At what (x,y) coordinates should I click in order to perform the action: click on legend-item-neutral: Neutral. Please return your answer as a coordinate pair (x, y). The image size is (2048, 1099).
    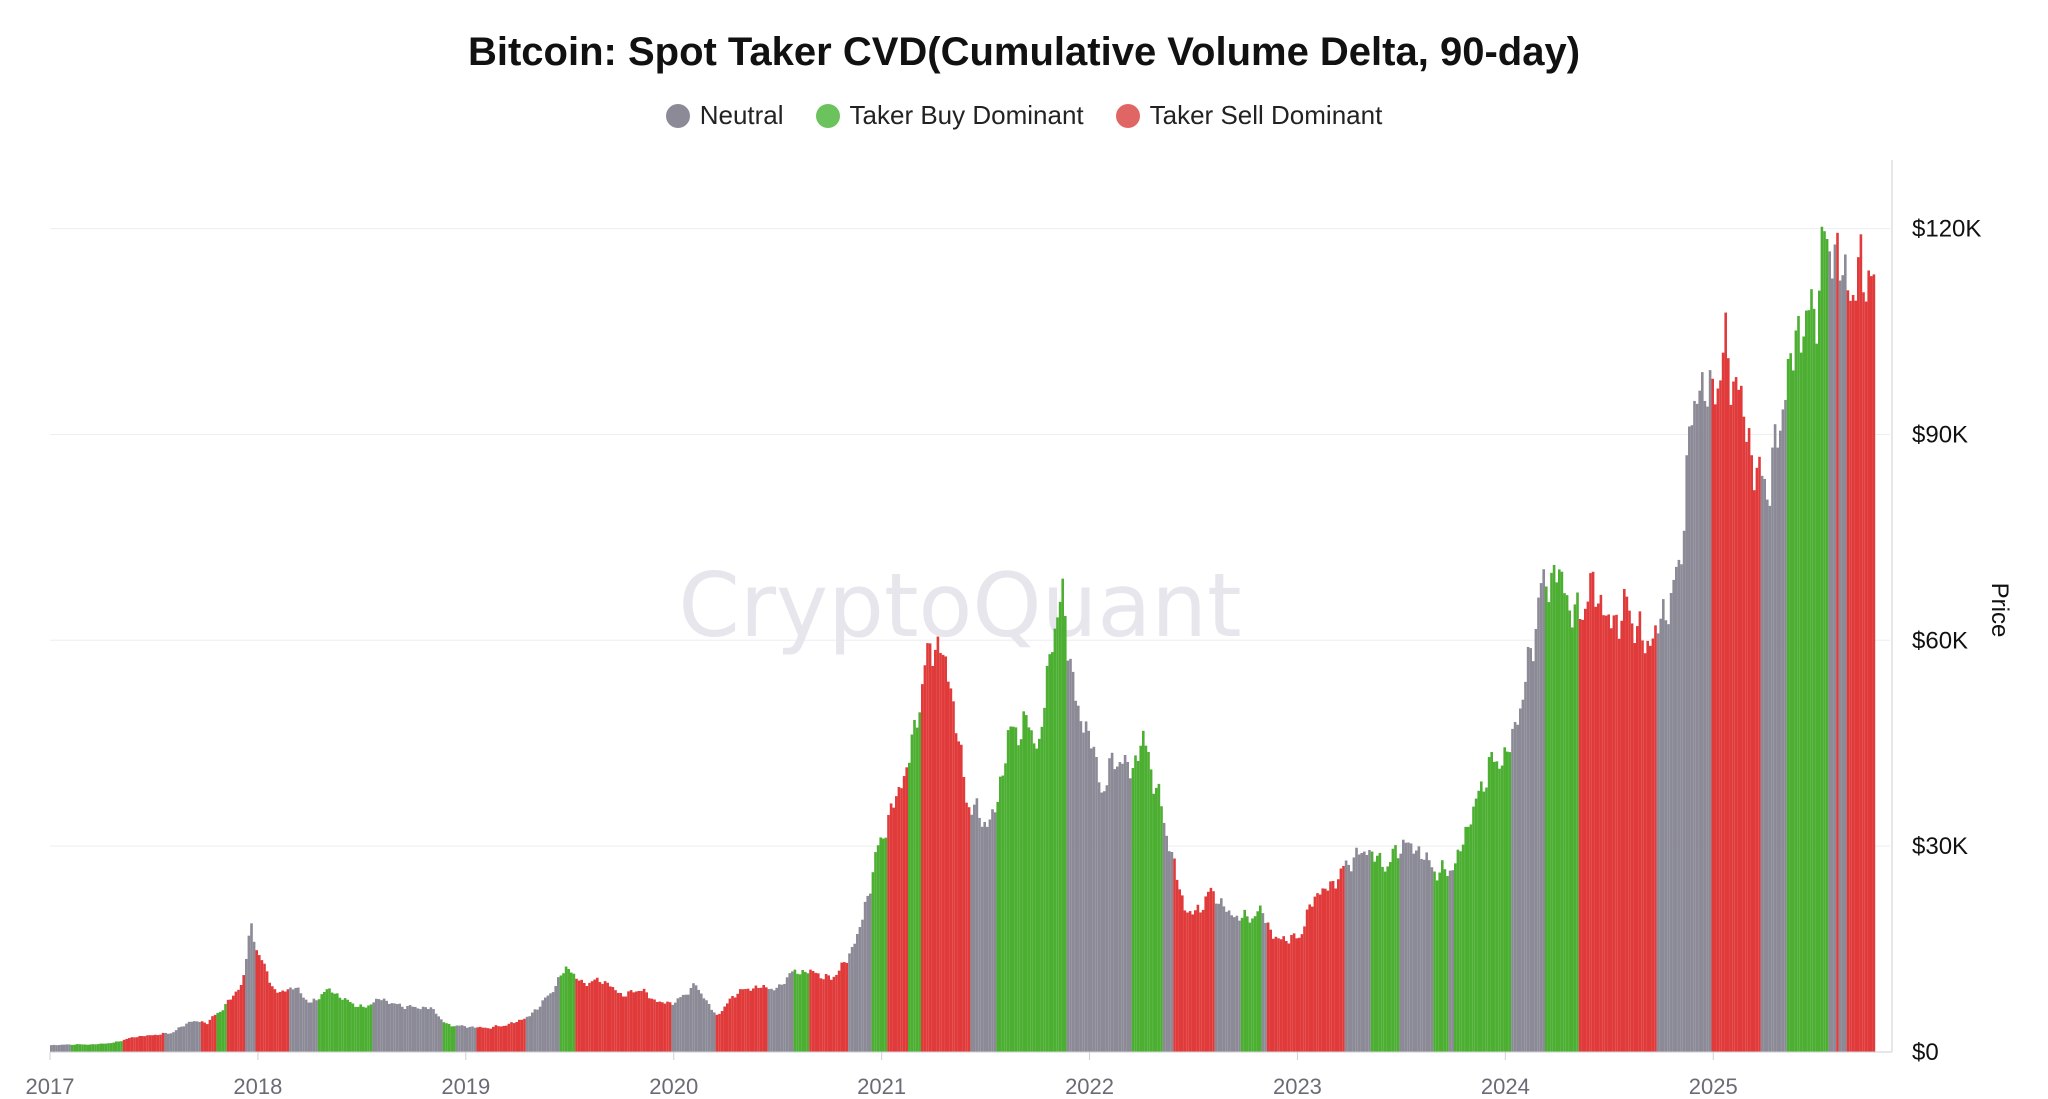
    Looking at the image, I should click on (724, 115).